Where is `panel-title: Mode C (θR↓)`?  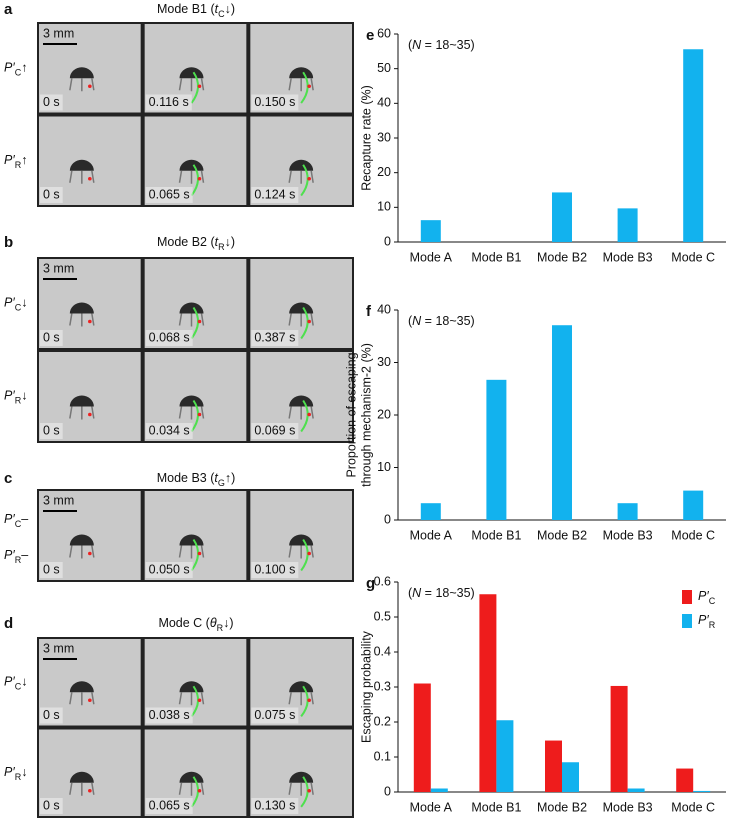
panel-title: Mode C (θR↓) is located at coordinates (195, 624).